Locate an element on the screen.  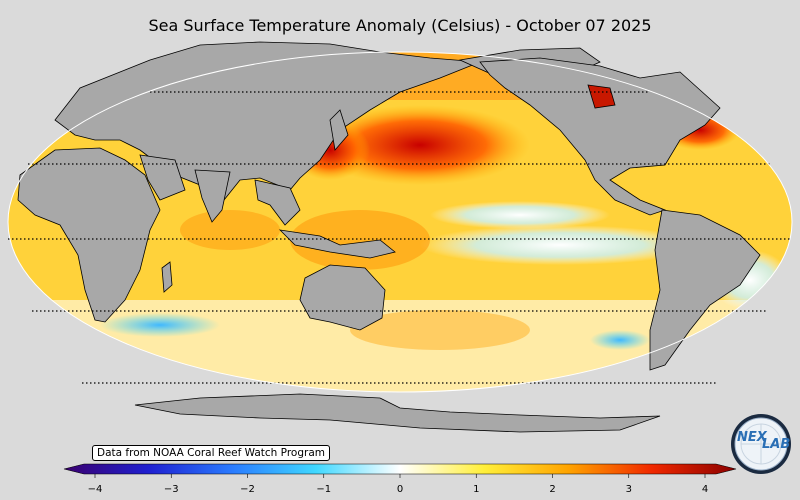
nexlab-logo is located at coordinates (761, 444).